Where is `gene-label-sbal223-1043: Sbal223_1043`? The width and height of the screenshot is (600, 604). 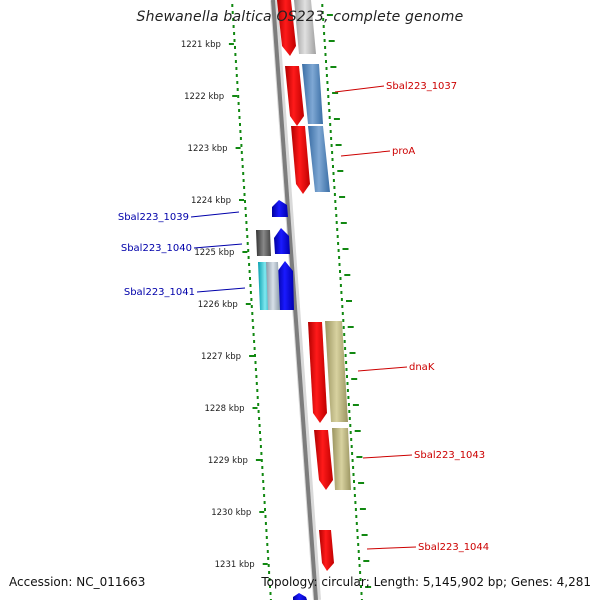 gene-label-sbal223-1043: Sbal223_1043 is located at coordinates (449, 455).